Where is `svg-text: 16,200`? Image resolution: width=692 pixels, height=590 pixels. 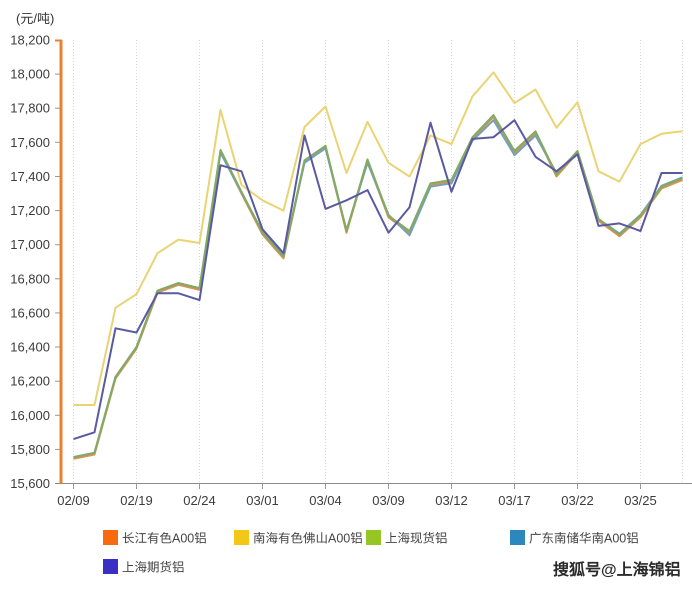 svg-text: 16,200 is located at coordinates (30, 381).